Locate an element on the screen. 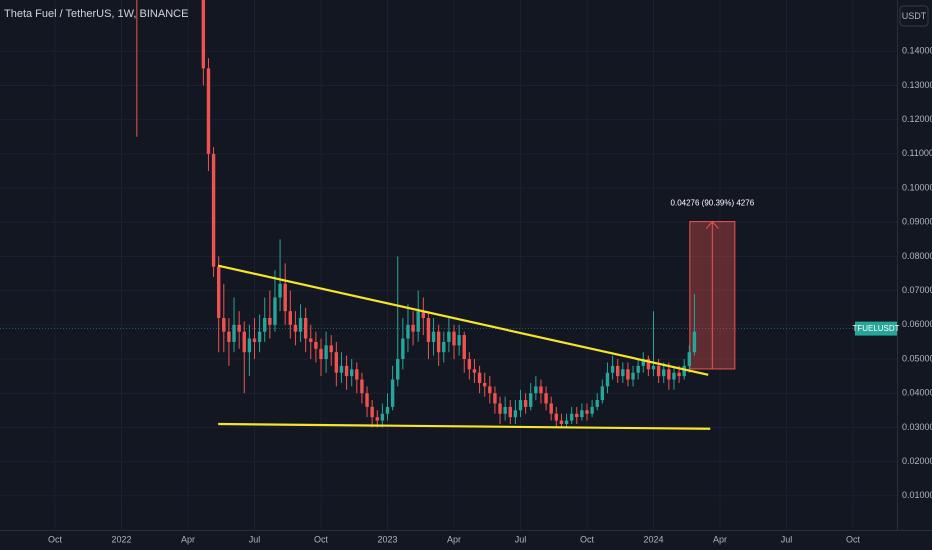  x-tick-label: 2023 is located at coordinates (387, 539).